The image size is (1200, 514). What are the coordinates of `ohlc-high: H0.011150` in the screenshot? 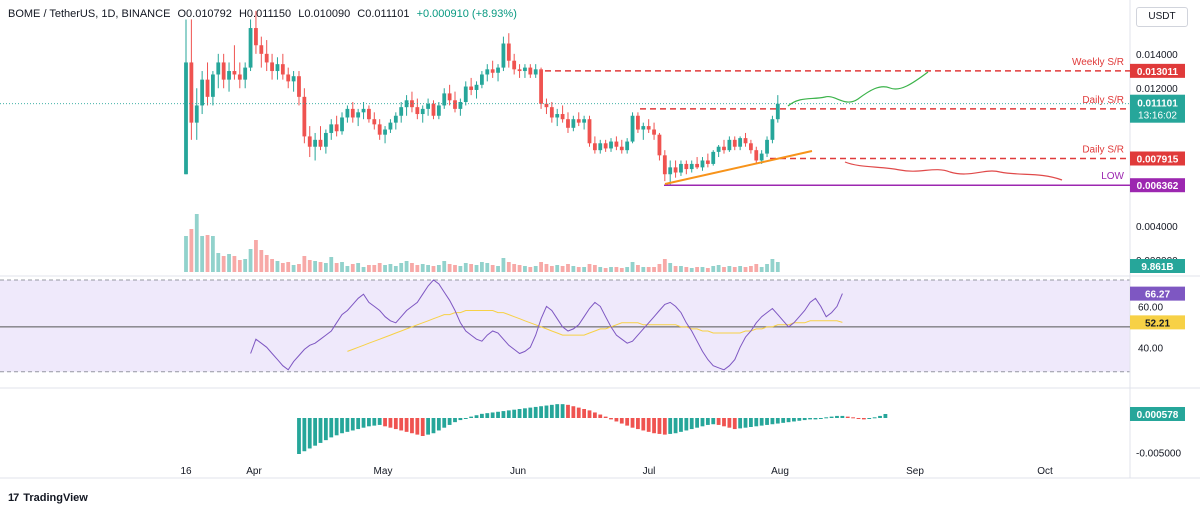 It's located at (265, 14).